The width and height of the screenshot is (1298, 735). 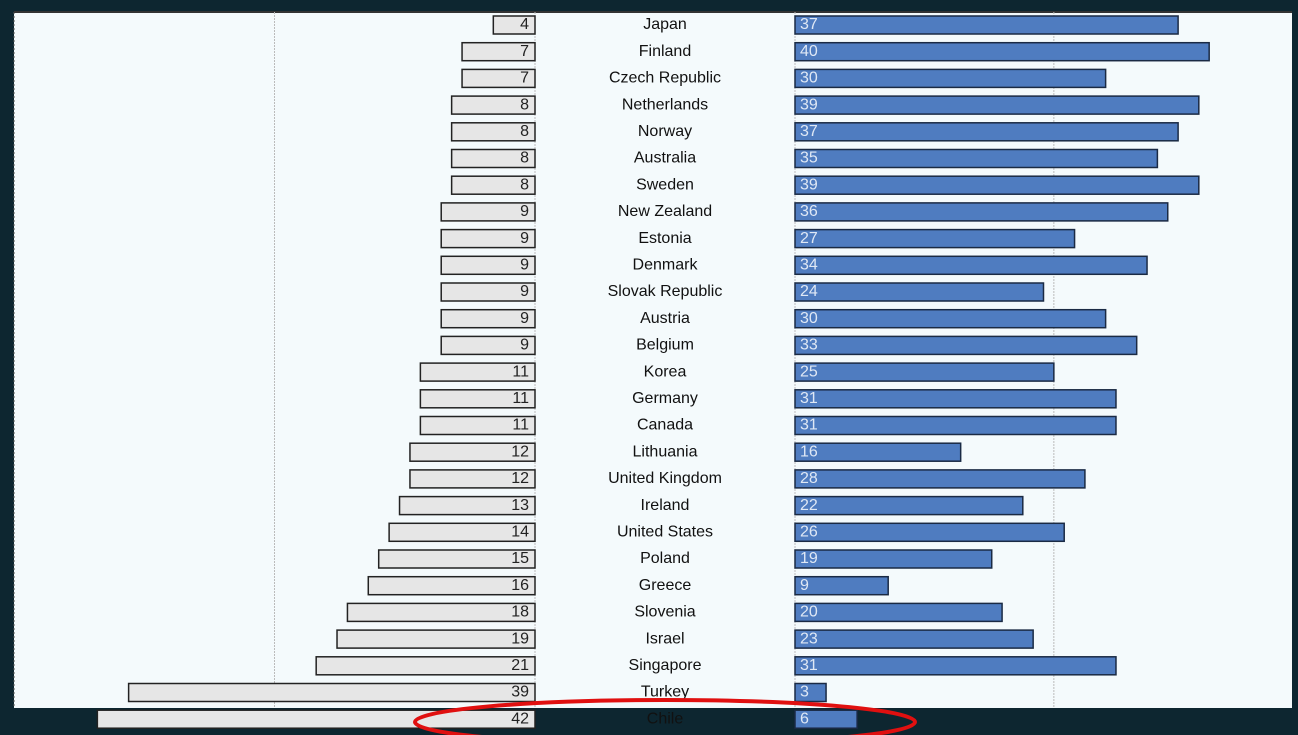 What do you see at coordinates (809, 51) in the screenshot?
I see `value-label-right: 40` at bounding box center [809, 51].